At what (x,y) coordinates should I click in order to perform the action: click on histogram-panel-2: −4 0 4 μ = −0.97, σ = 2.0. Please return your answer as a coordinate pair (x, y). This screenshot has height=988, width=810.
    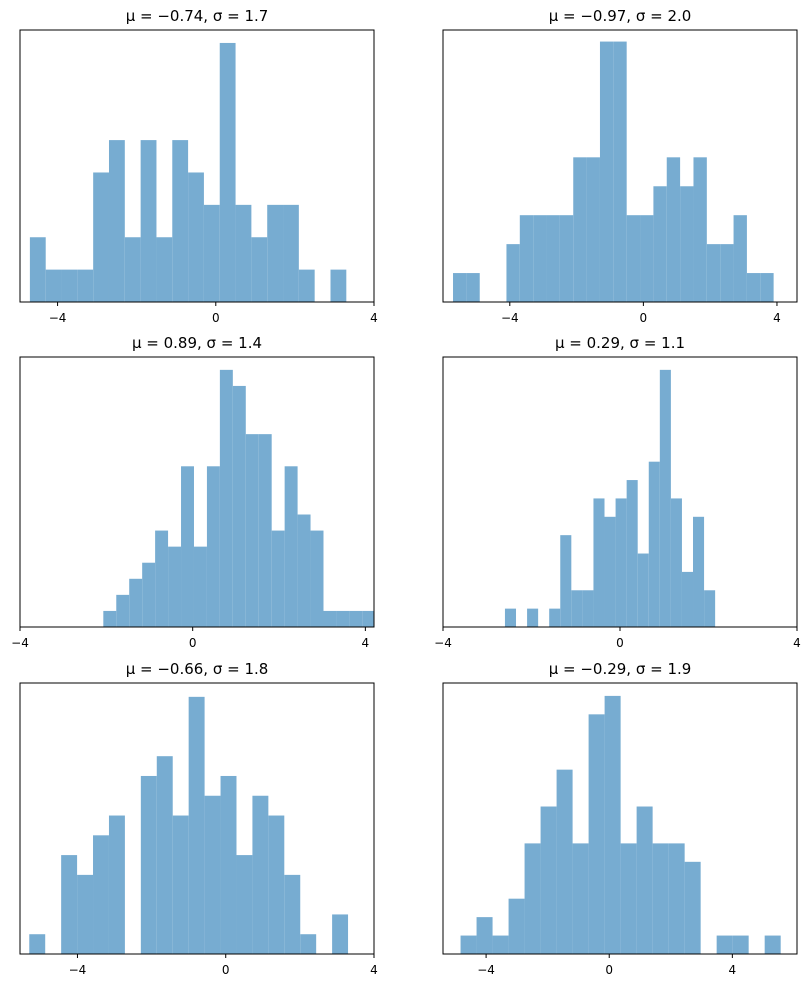
    Looking at the image, I should click on (620, 166).